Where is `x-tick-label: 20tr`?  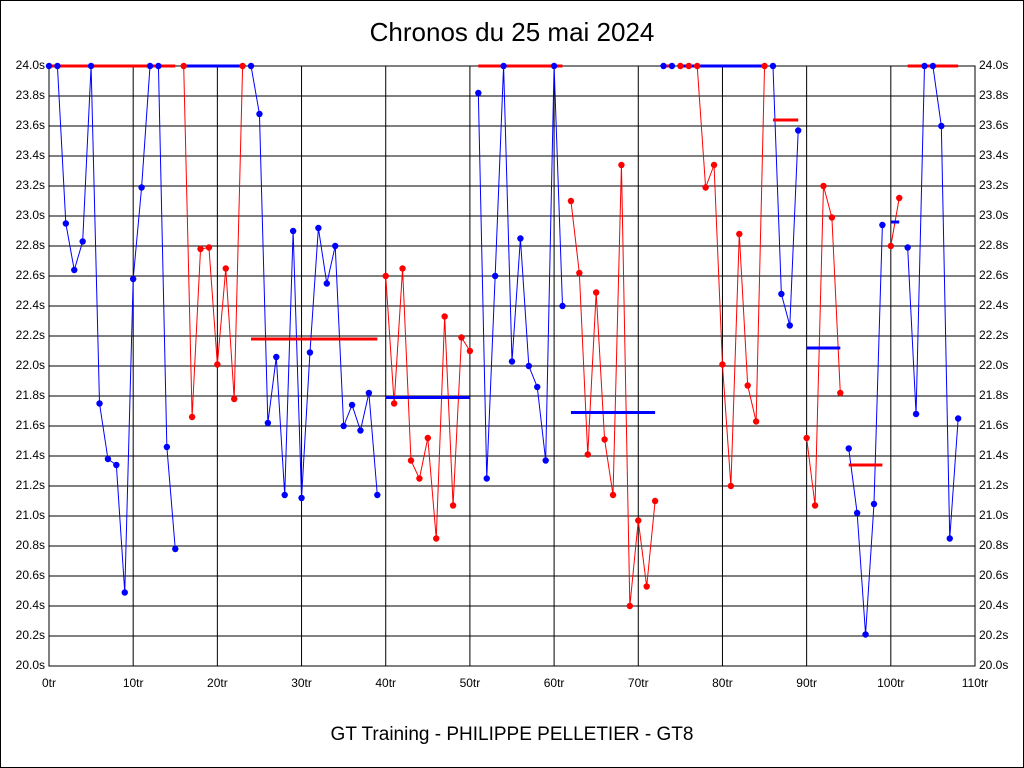 x-tick-label: 20tr is located at coordinates (217, 683).